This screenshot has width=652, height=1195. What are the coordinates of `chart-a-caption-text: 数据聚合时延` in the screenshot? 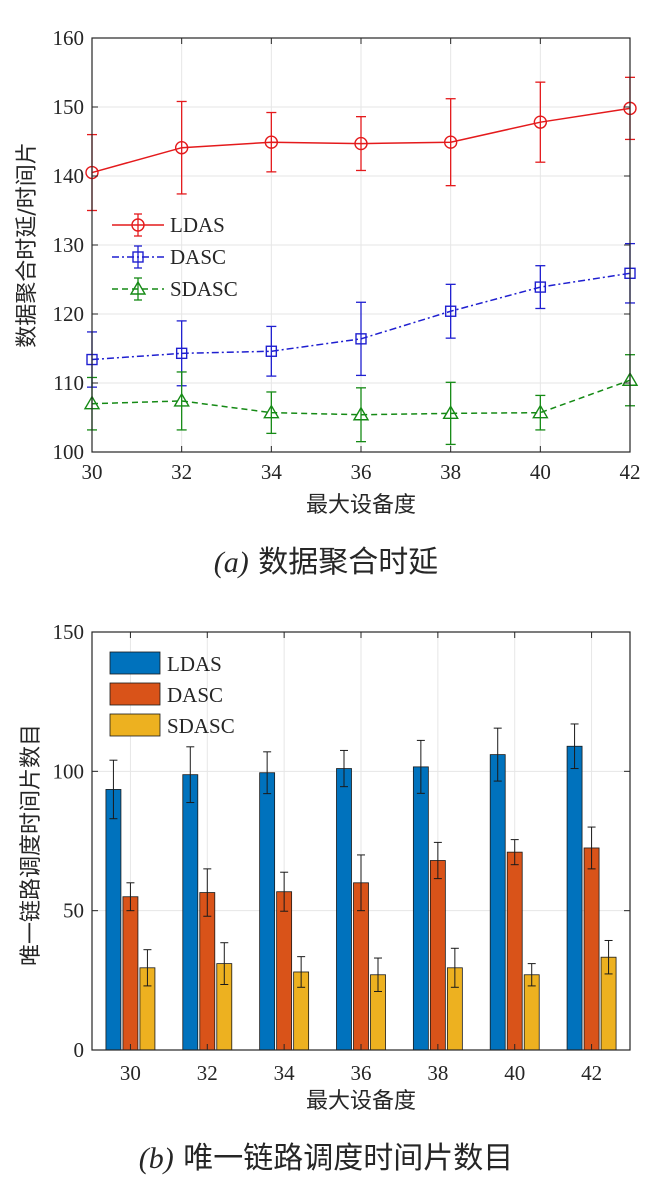 It's located at (344, 562).